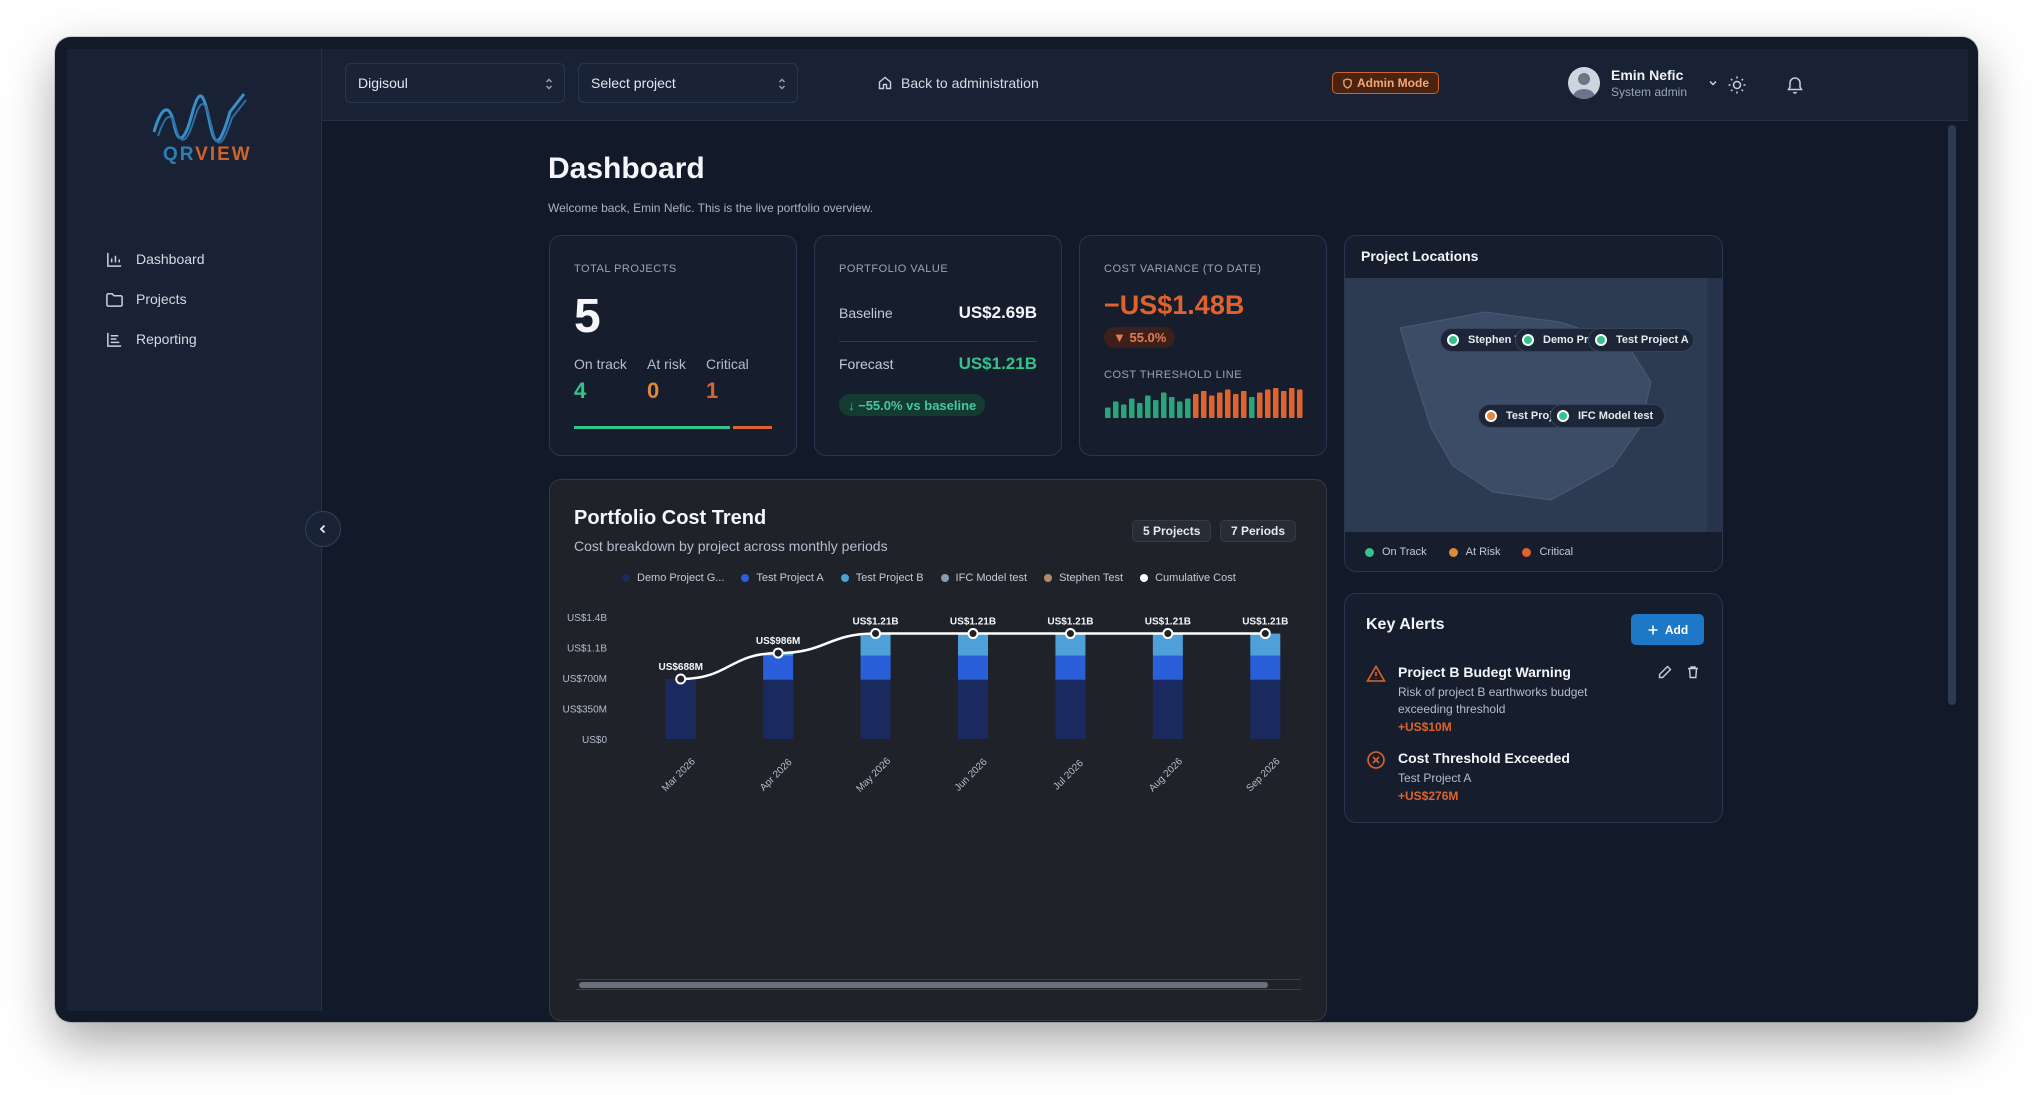 Image resolution: width=2032 pixels, height=1095 pixels. I want to click on y-tick-label: US$1.1B, so click(587, 649).